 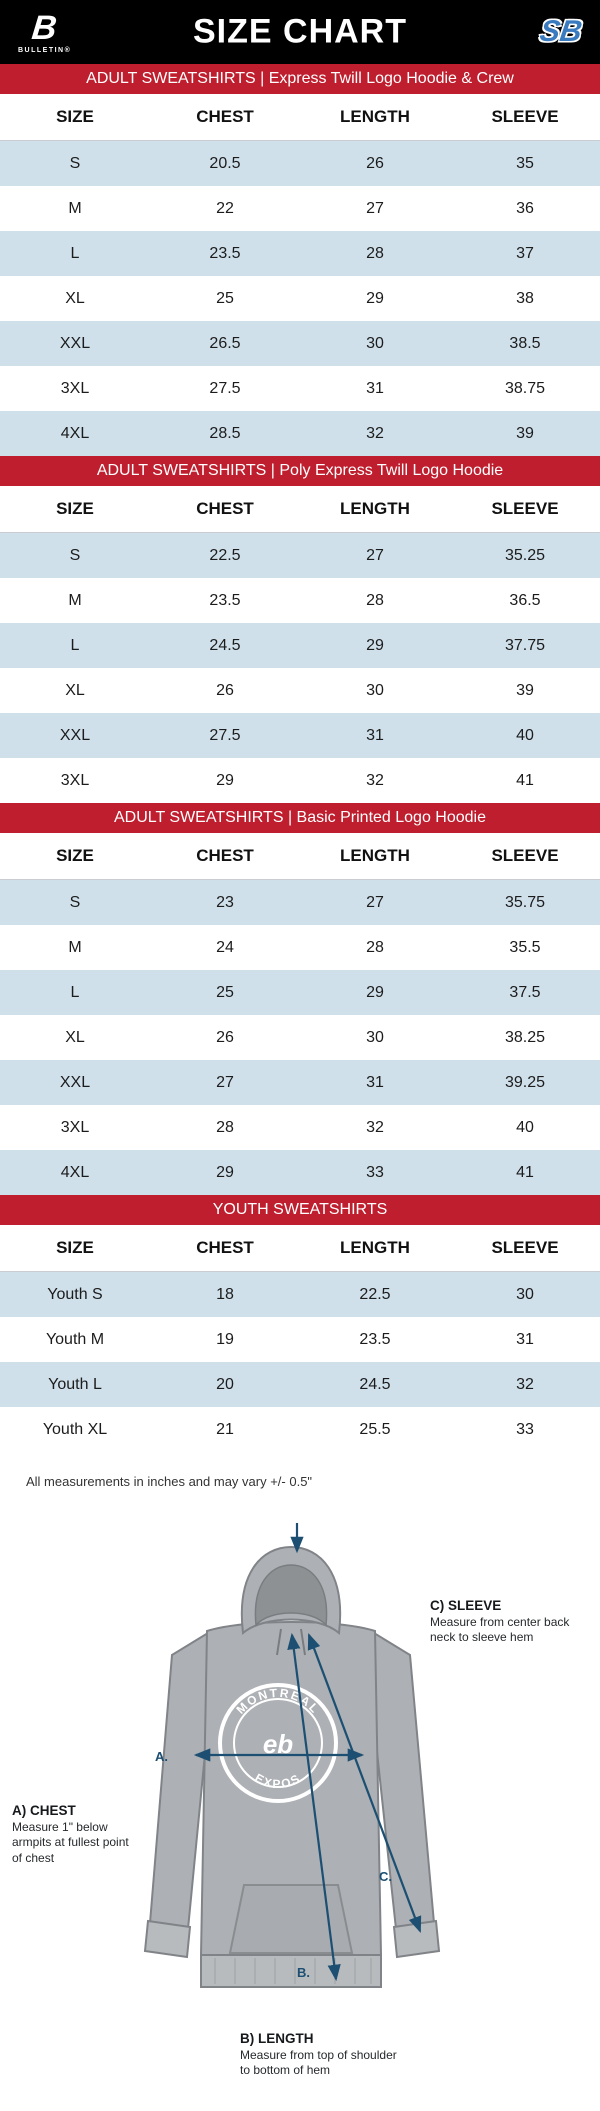 What do you see at coordinates (291, 1971) in the screenshot?
I see `hoodie-hem-band` at bounding box center [291, 1971].